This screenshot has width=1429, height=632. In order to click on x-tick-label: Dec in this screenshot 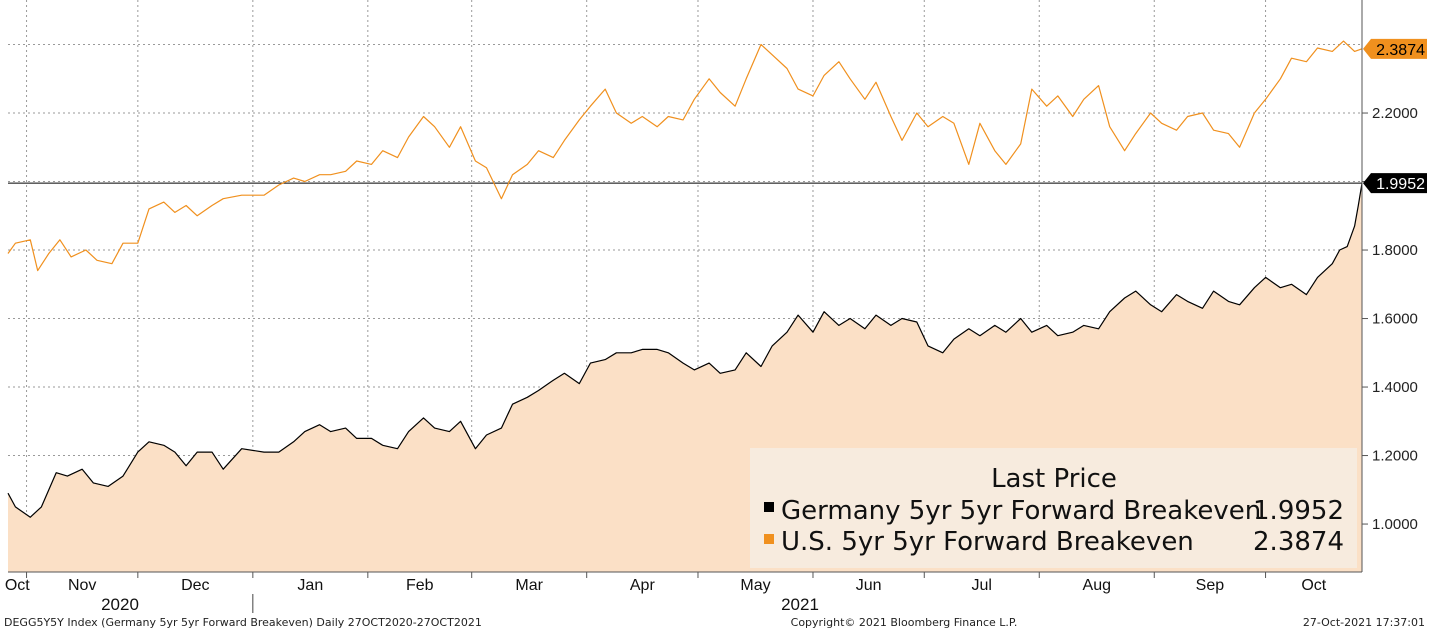, I will do `click(195, 585)`.